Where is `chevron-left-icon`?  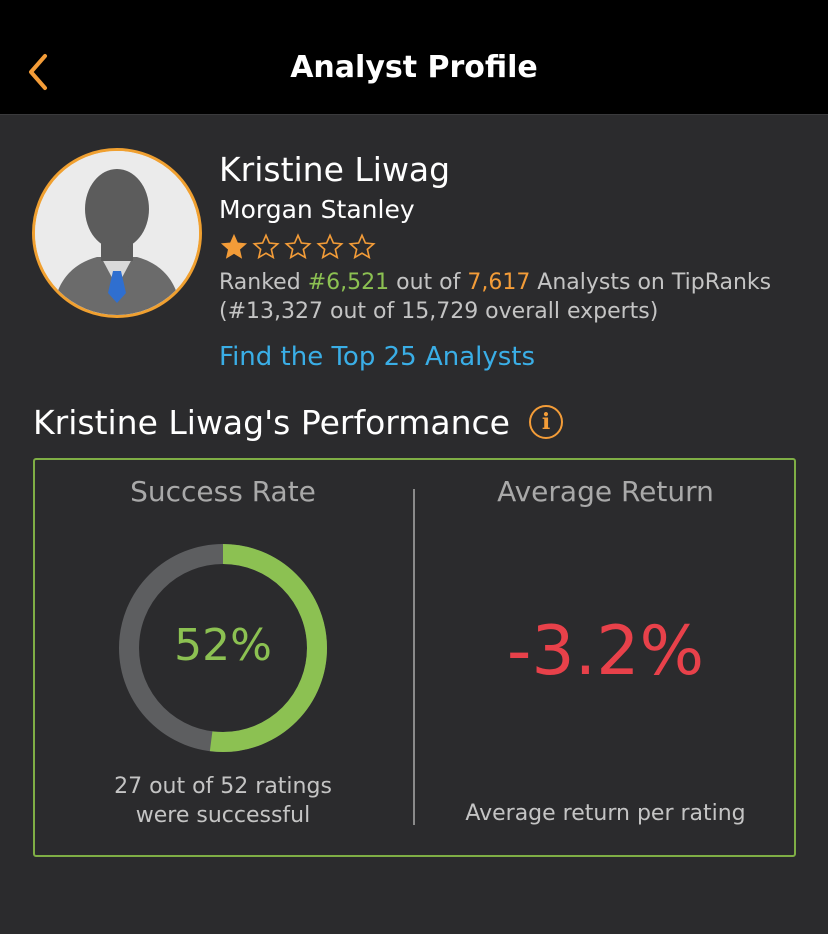 chevron-left-icon is located at coordinates (38, 72).